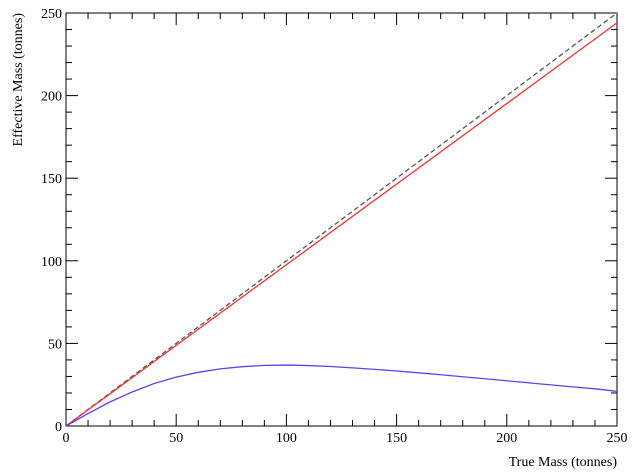 This screenshot has width=642, height=475. I want to click on y-tick-label: 150, so click(51, 179).